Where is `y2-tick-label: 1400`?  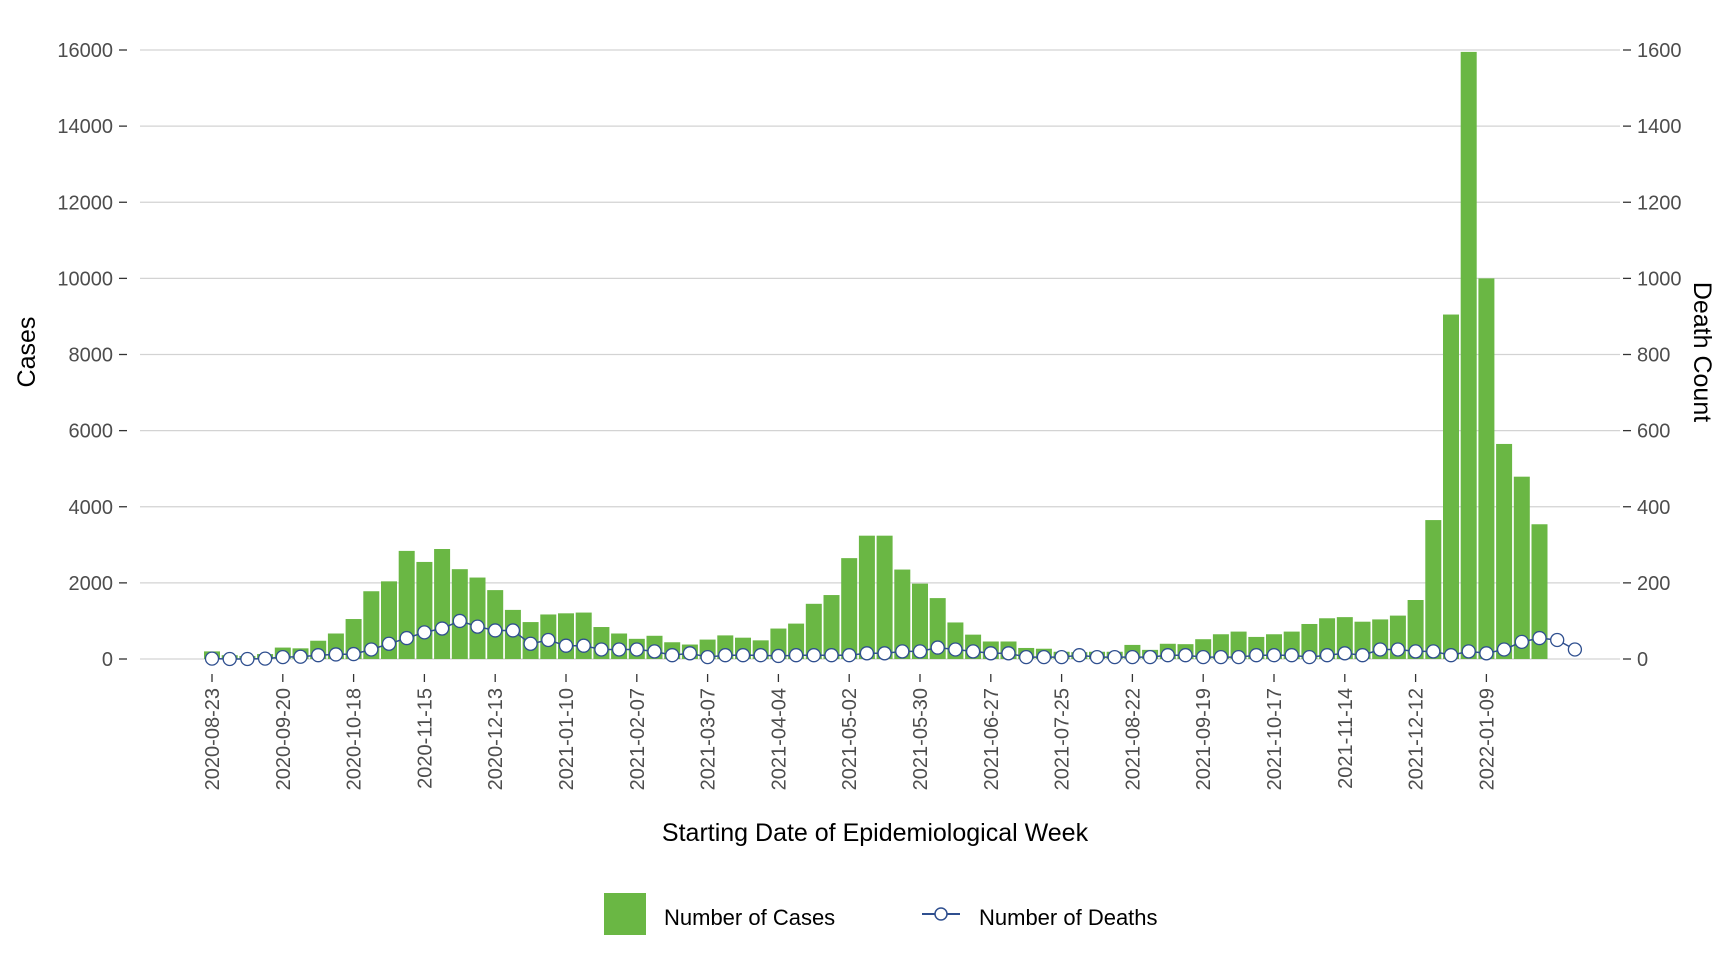 y2-tick-label: 1400 is located at coordinates (1659, 127).